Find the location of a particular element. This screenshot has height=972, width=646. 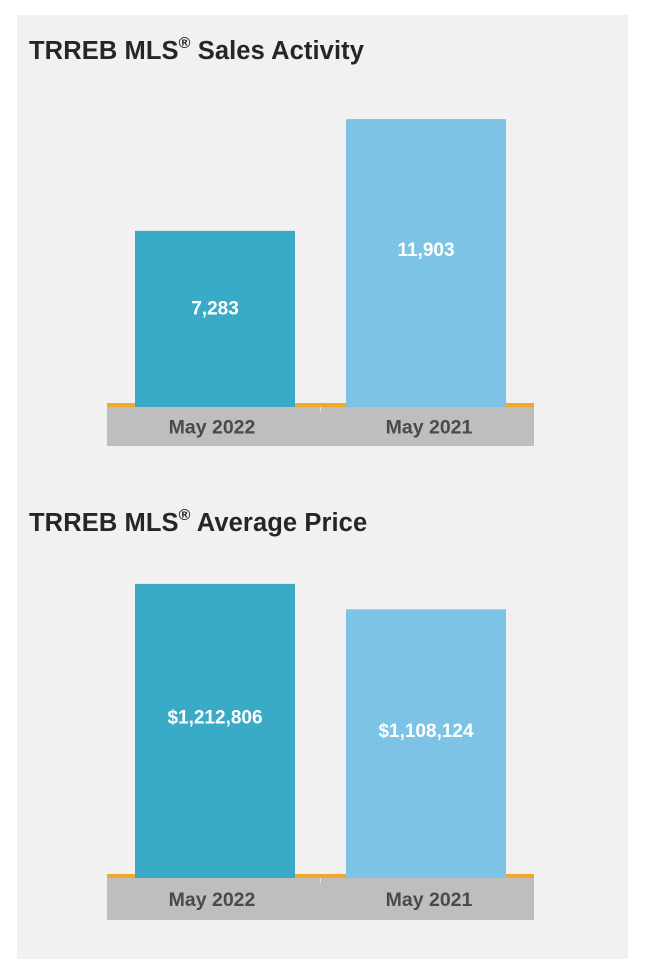

average-price-title: TRREB MLS® Average Price is located at coordinates (198, 522).